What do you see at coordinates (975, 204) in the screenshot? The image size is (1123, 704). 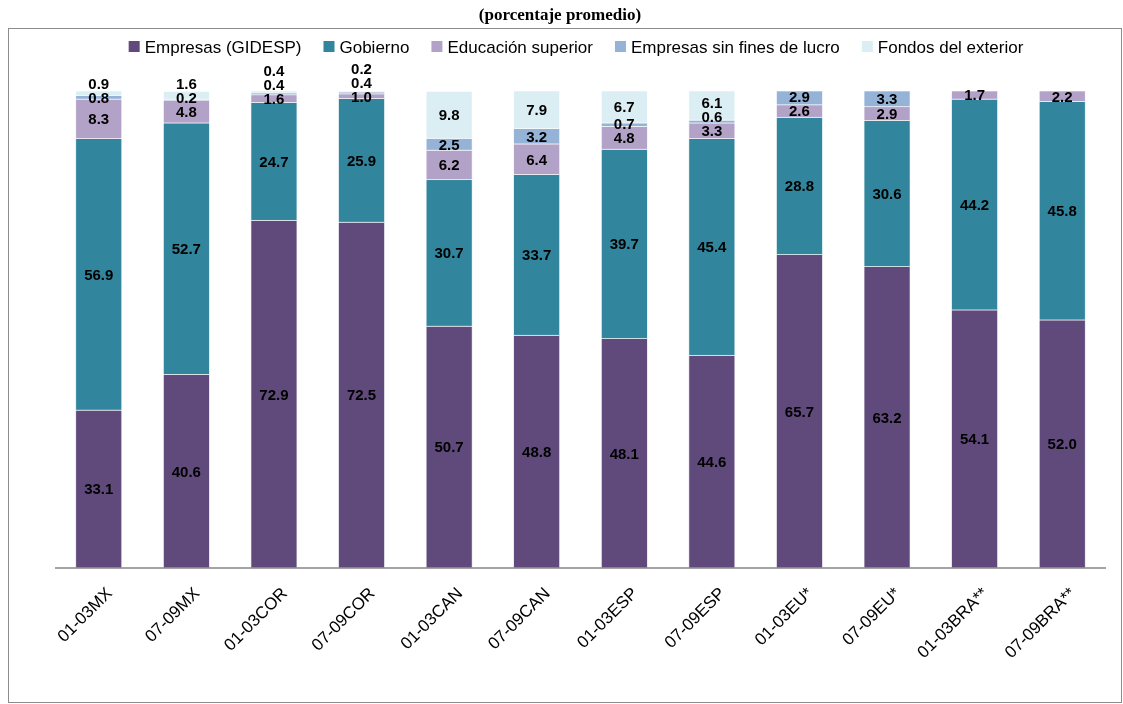 I see `data-label: 44.2` at bounding box center [975, 204].